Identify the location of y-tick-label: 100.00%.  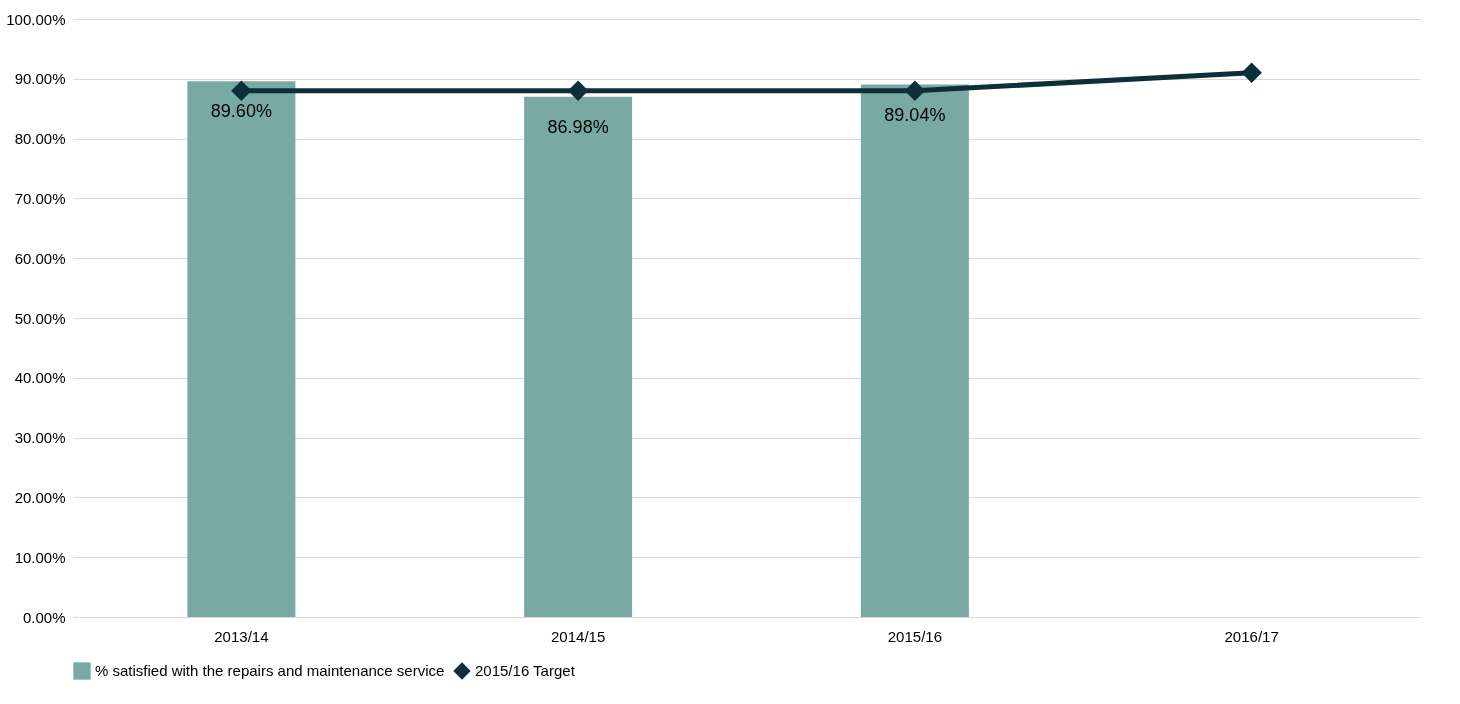
(36, 19).